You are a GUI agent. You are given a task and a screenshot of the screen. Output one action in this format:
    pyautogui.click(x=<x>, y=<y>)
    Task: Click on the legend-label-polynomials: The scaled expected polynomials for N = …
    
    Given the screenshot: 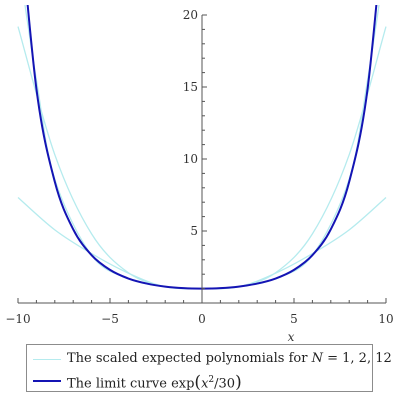 What is the action you would take?
    pyautogui.click(x=229, y=358)
    